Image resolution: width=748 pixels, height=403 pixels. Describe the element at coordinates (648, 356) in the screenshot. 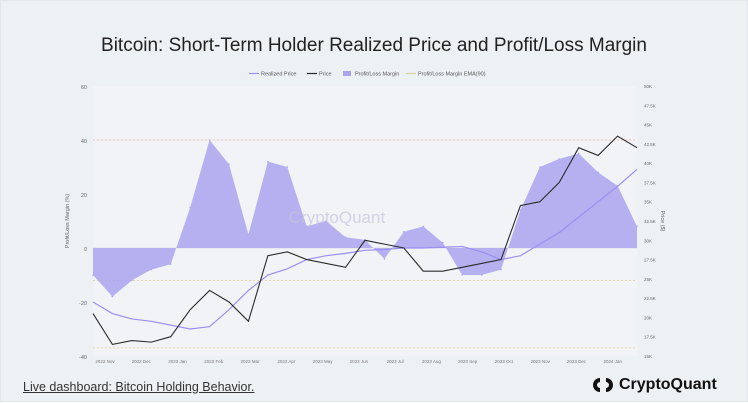

I see `y-right-tick-label: 15K` at that location.